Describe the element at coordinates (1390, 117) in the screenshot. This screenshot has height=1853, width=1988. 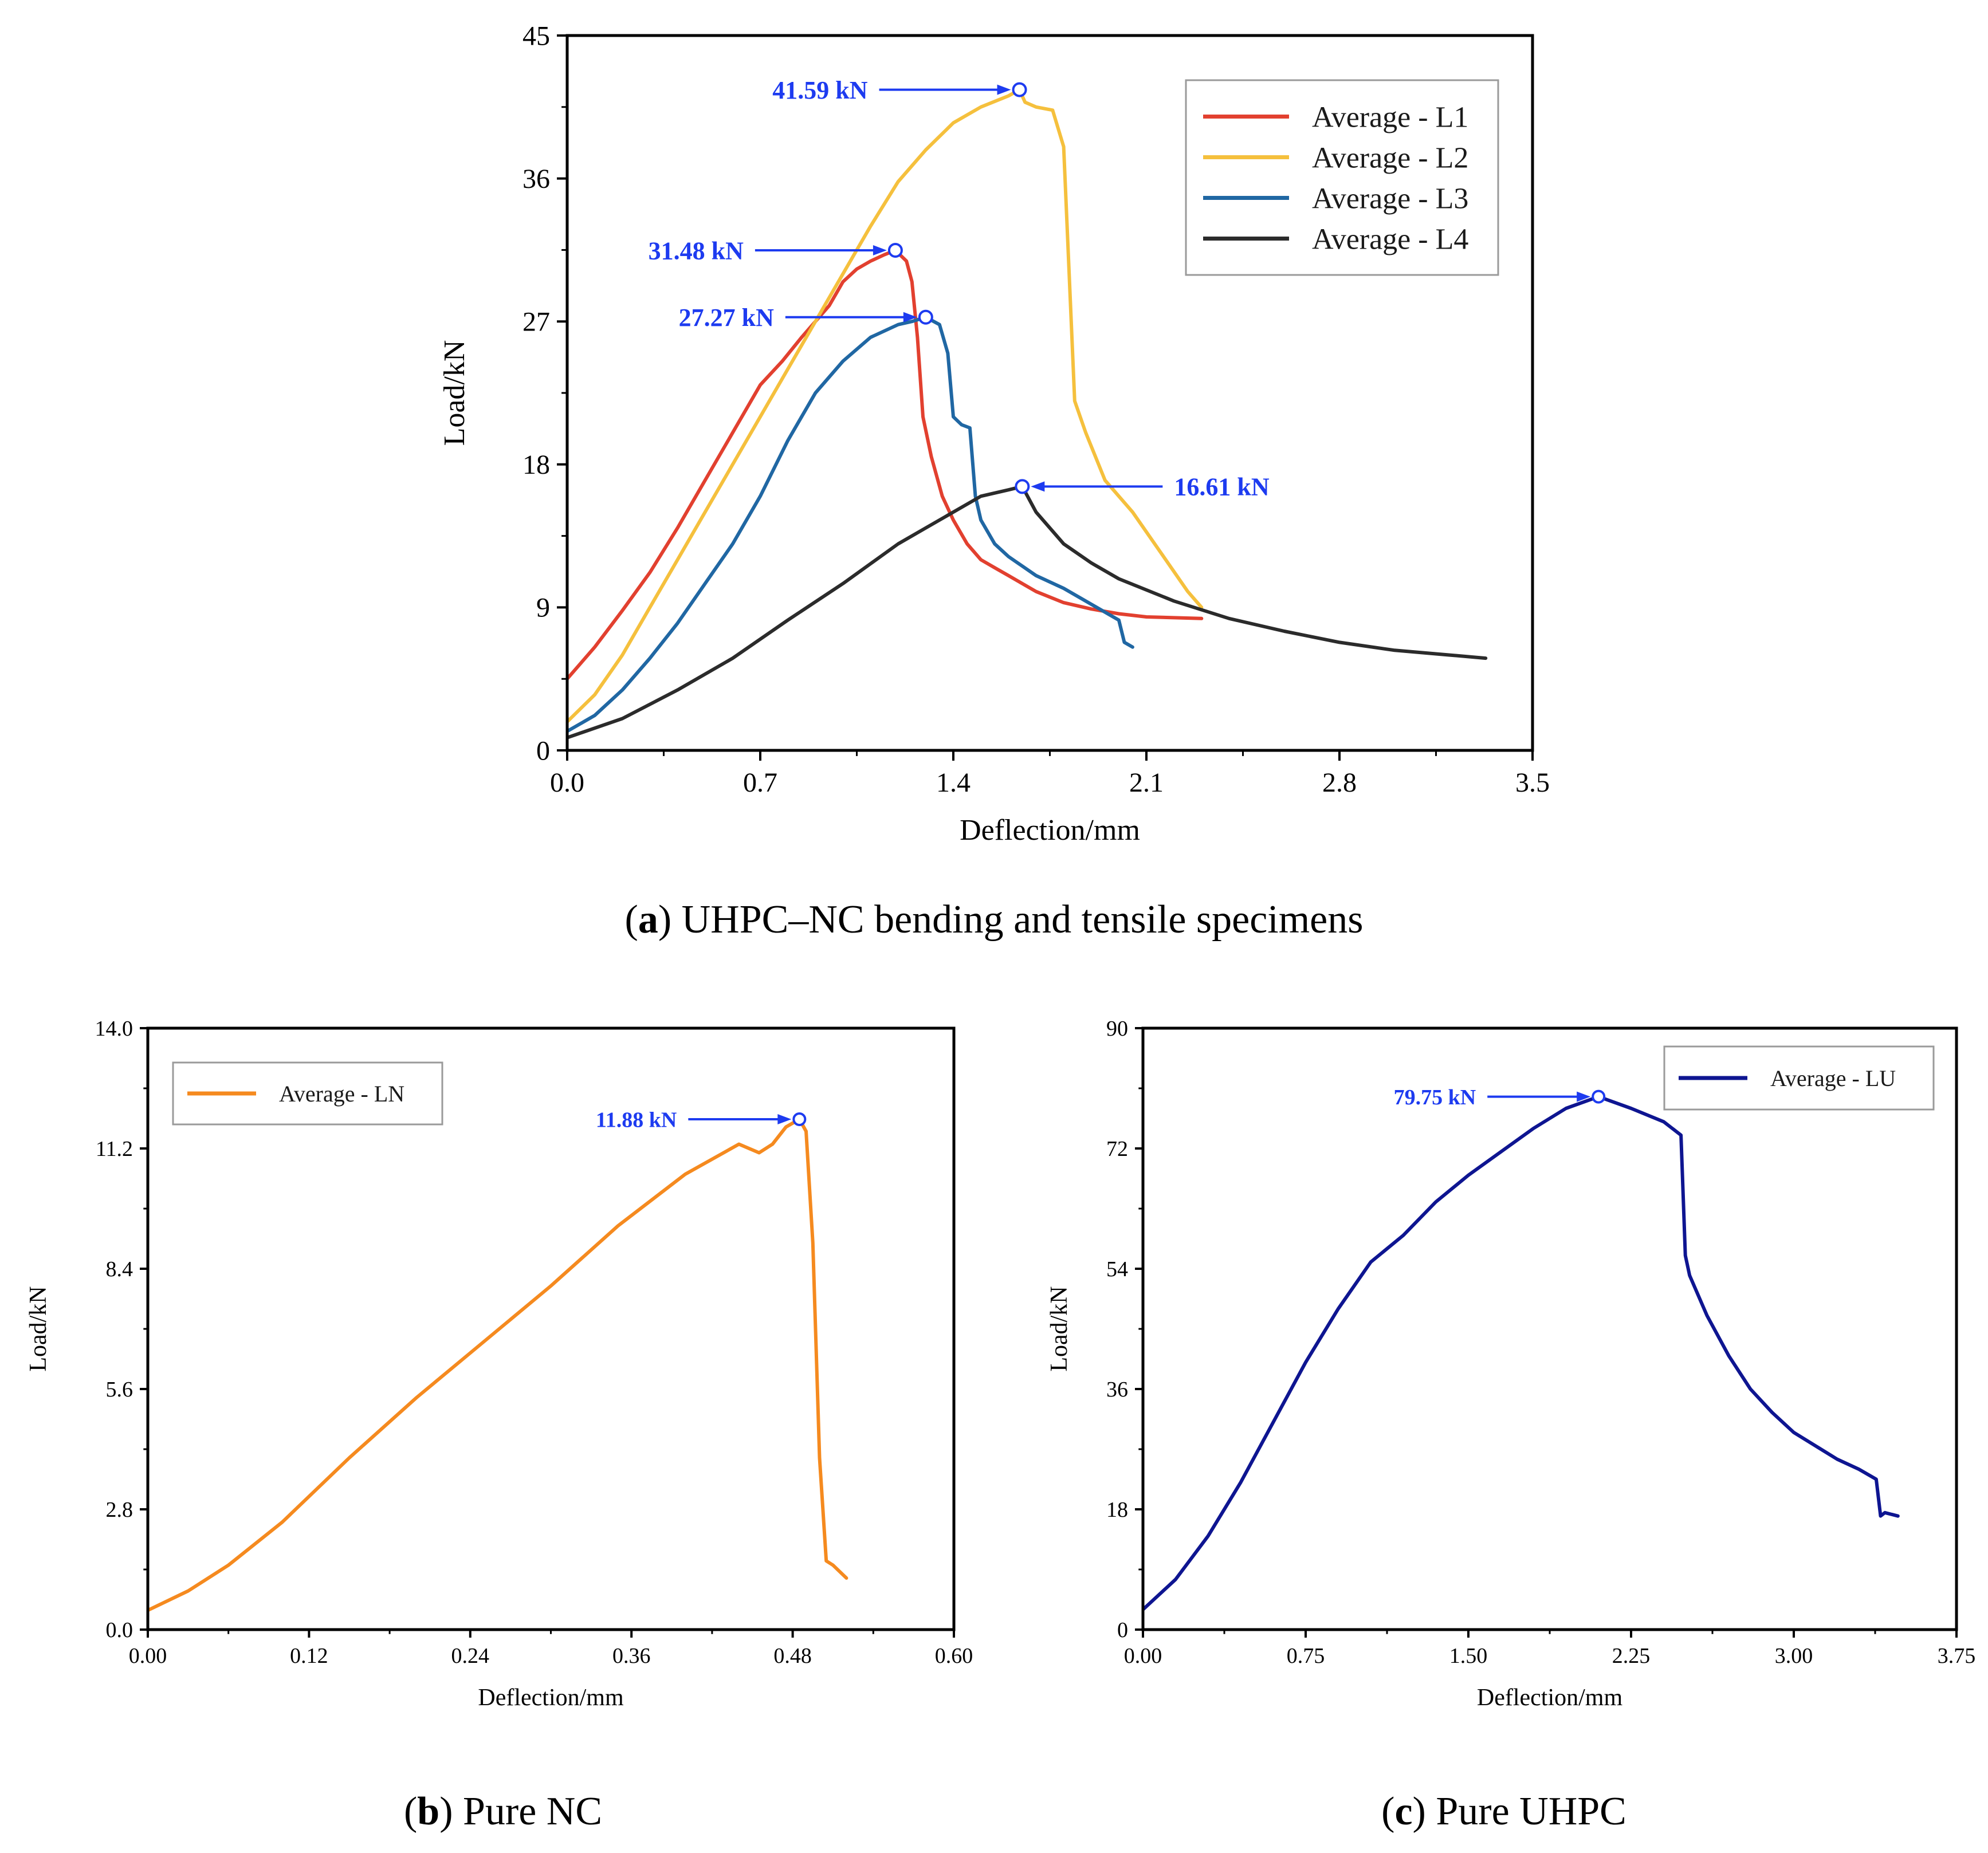
I see `legend-label: Average - L1` at that location.